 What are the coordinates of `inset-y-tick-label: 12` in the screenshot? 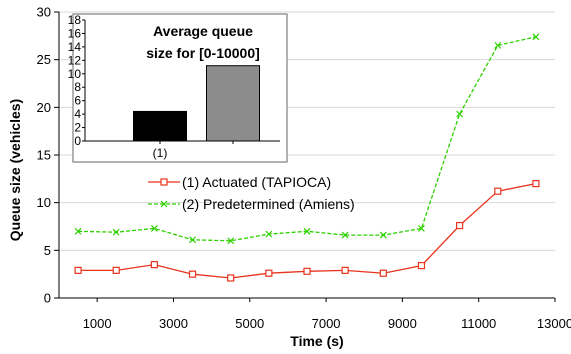 It's located at (75, 60).